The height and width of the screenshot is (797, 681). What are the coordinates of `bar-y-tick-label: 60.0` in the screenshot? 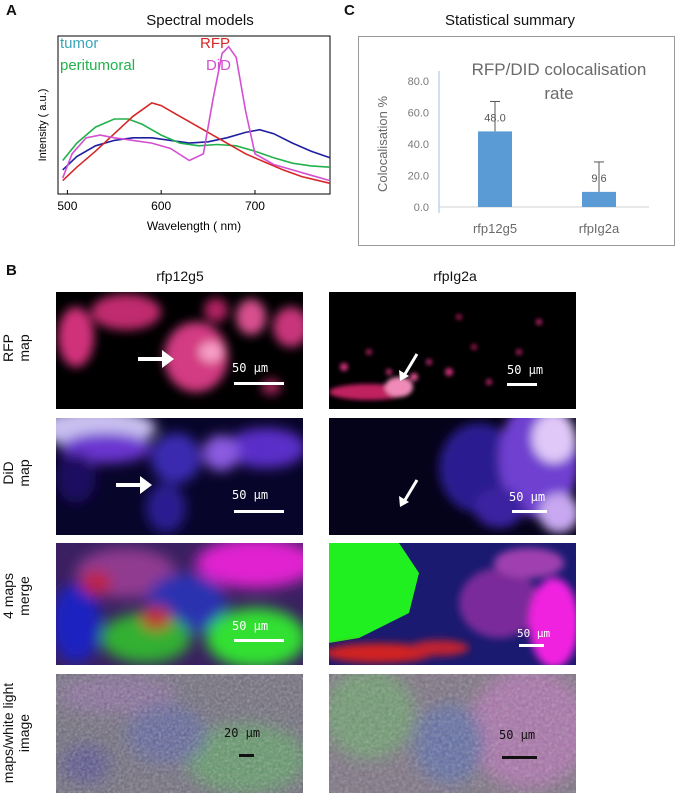 It's located at (418, 114).